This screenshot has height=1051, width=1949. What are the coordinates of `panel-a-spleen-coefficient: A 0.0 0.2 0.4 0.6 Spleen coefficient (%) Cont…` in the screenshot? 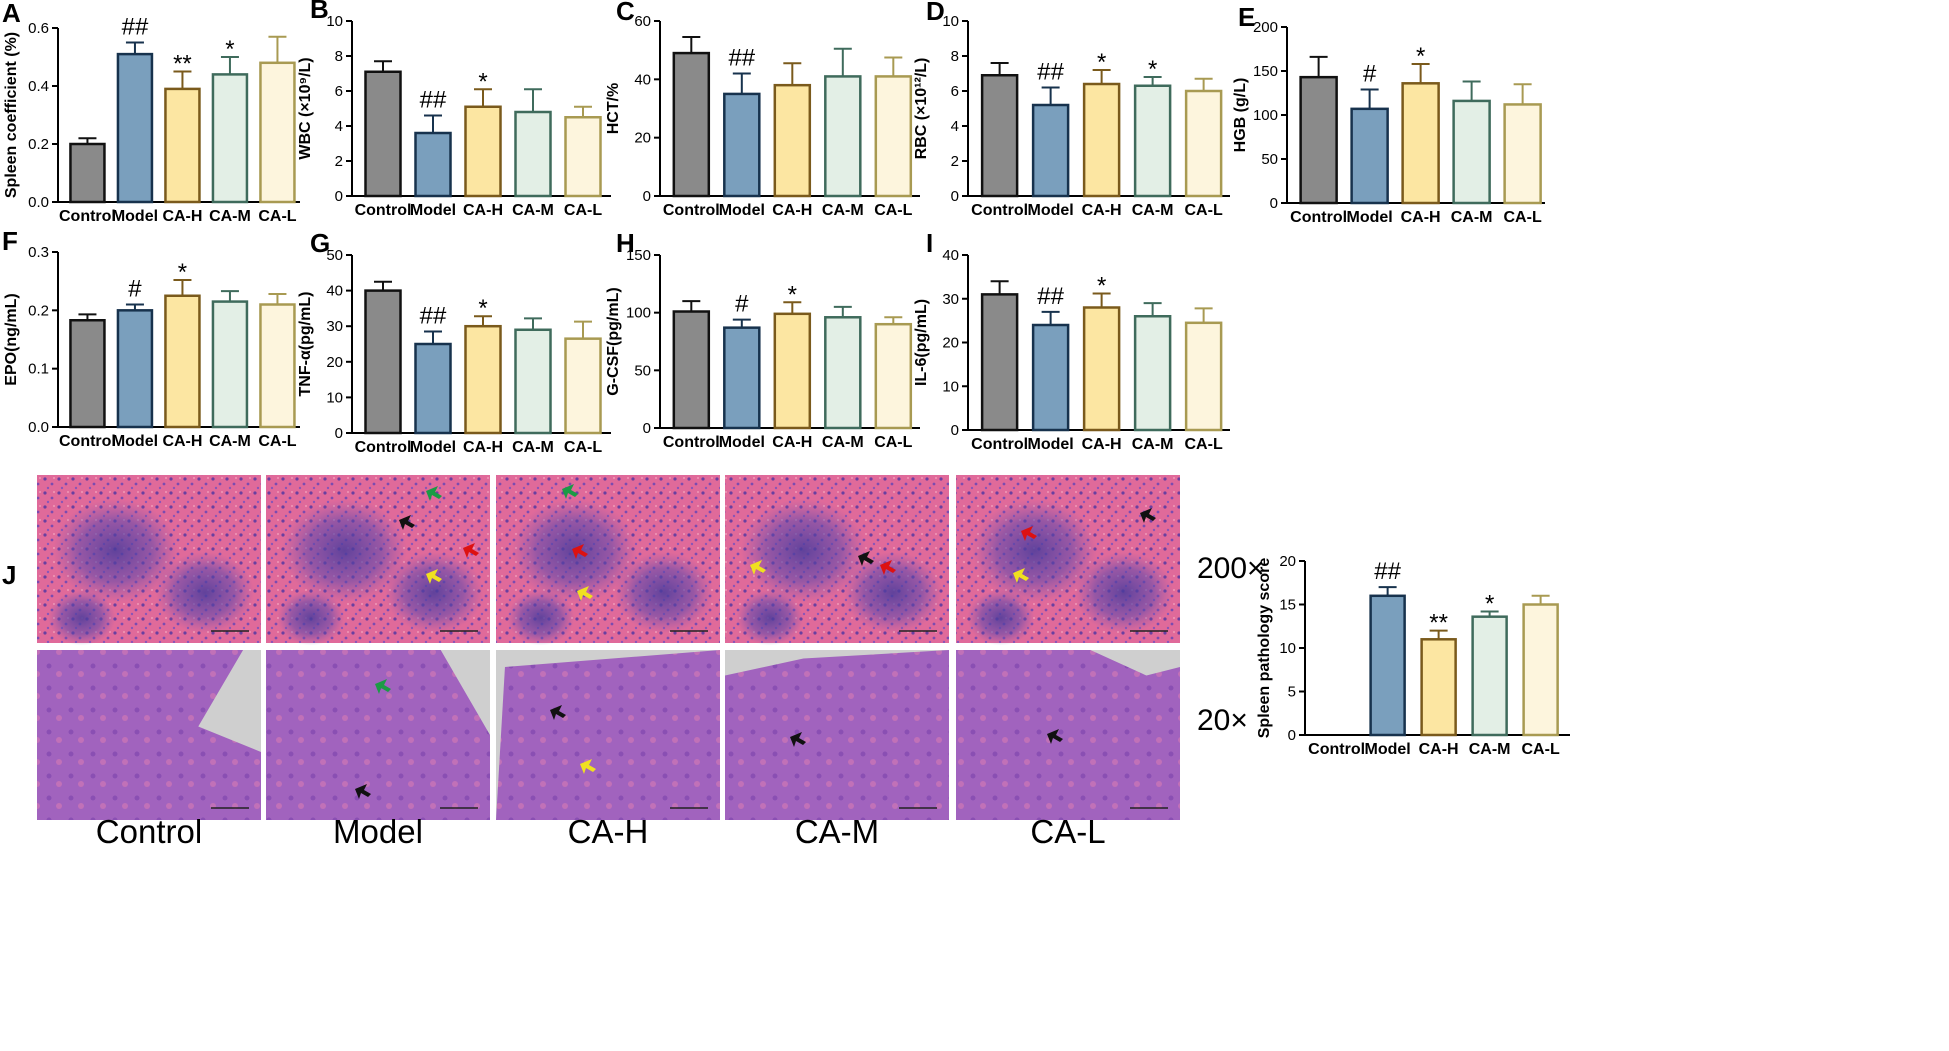 It's located at (151, 112).